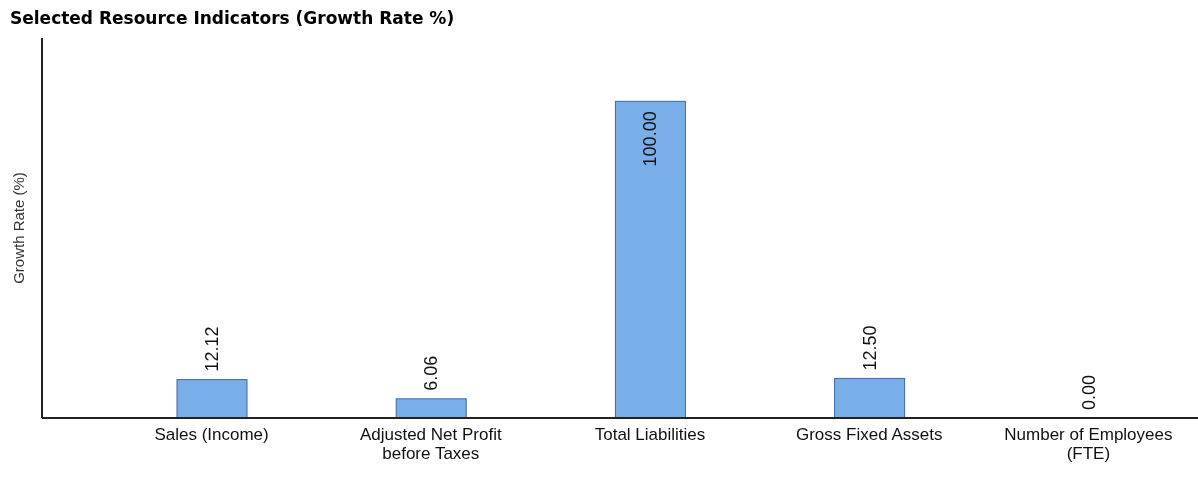 This screenshot has width=1198, height=484. Describe the element at coordinates (211, 434) in the screenshot. I see `x-tick-label: Sales (Income)` at that location.